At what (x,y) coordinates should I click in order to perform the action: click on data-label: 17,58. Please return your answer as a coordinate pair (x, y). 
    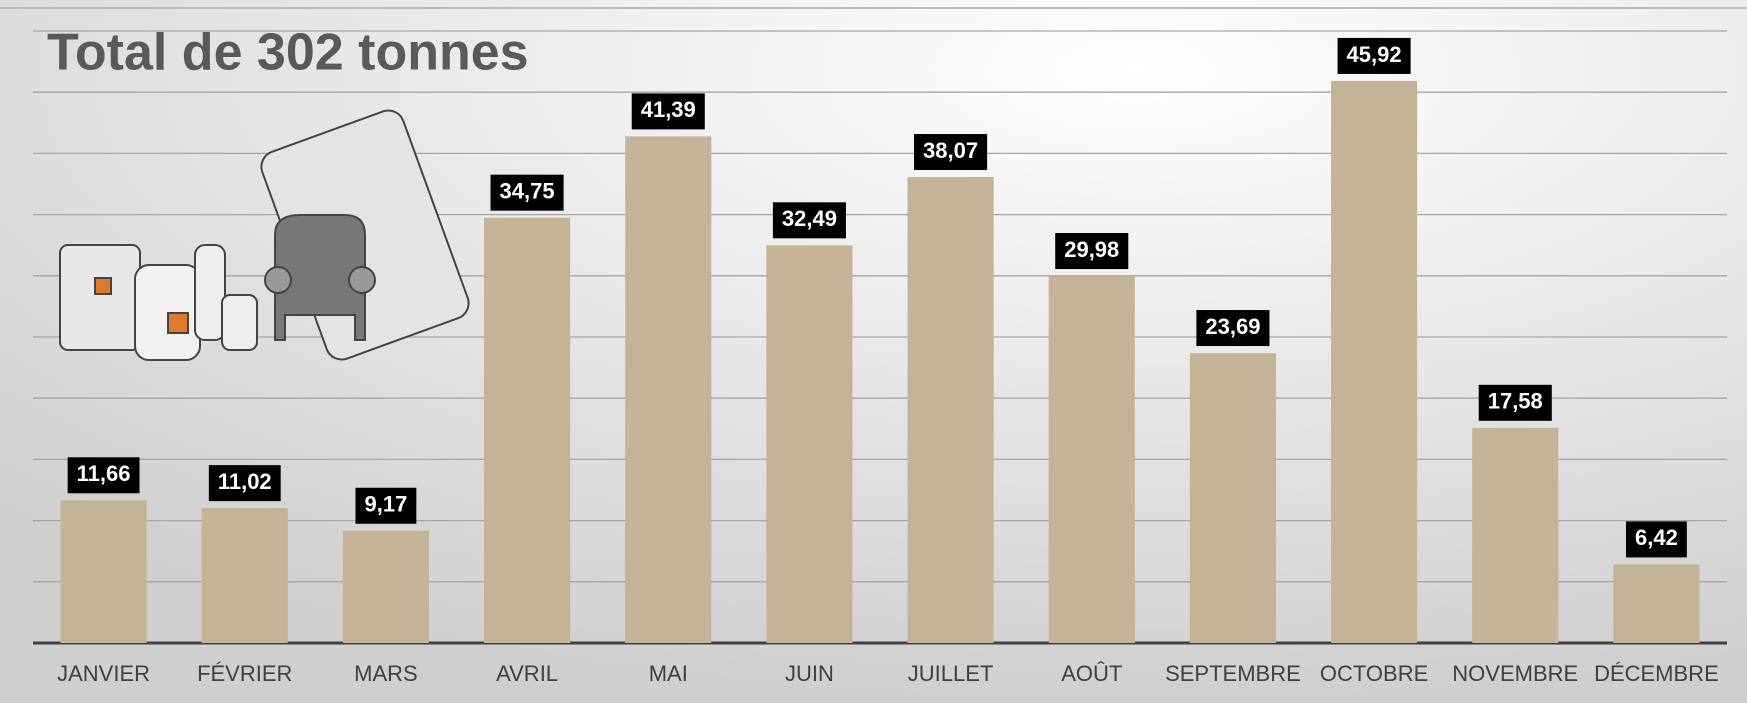
    Looking at the image, I should click on (1515, 401).